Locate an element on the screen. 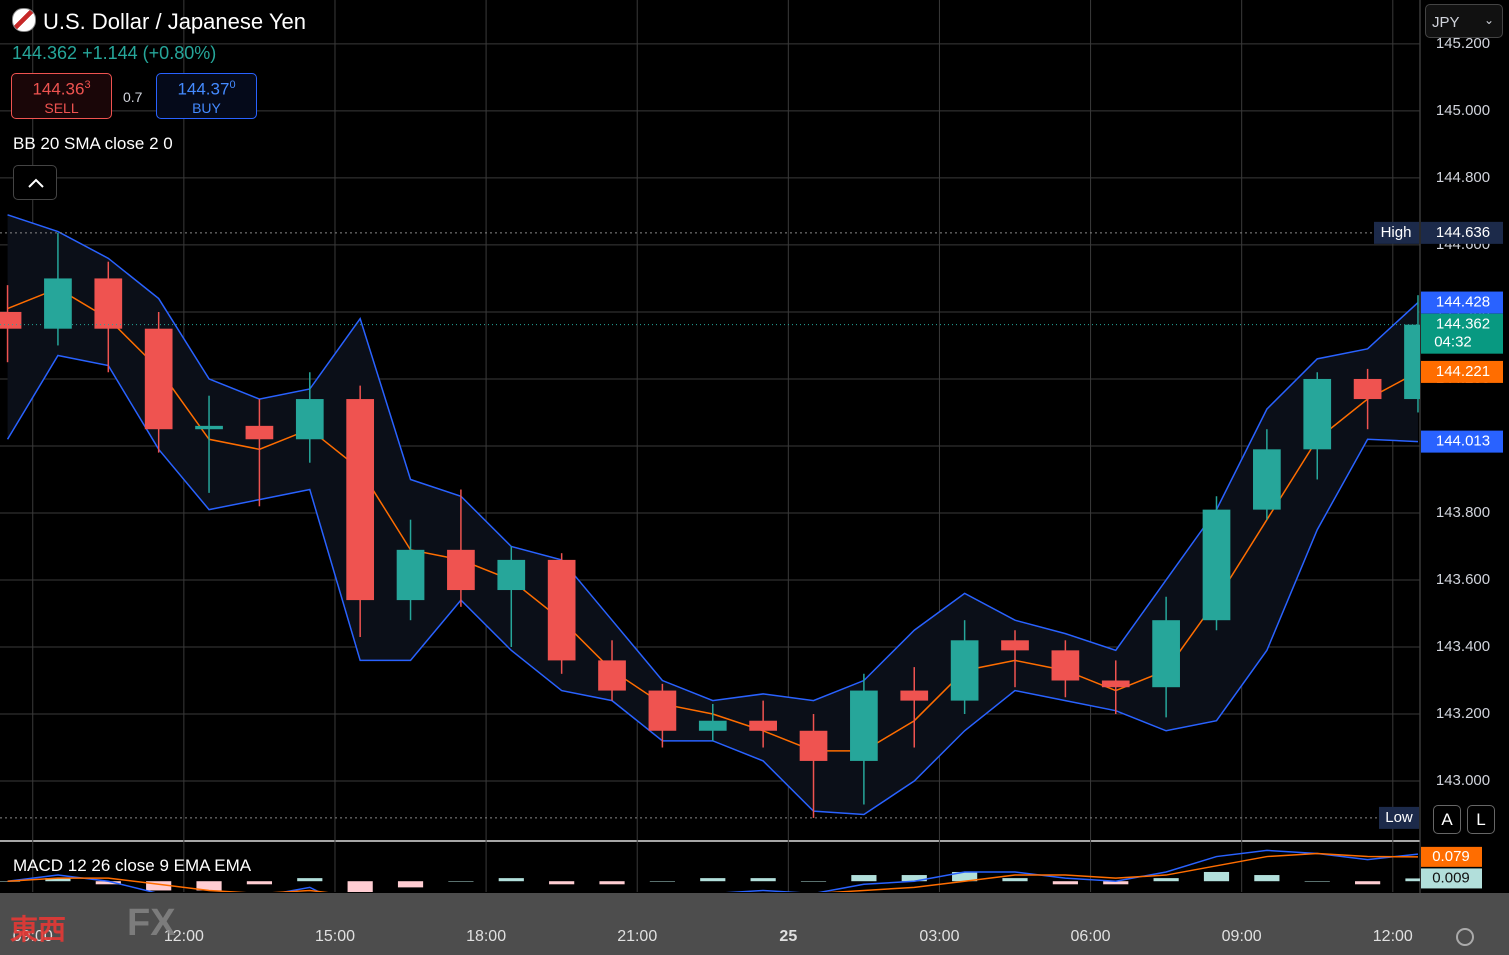  y-tick-label: 143.000 is located at coordinates (1463, 780).